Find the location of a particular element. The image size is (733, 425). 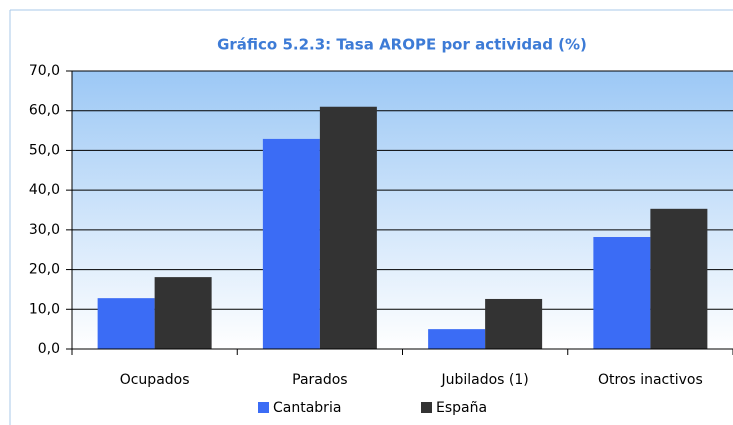

y-tick-label: 40,0 is located at coordinates (44, 190).